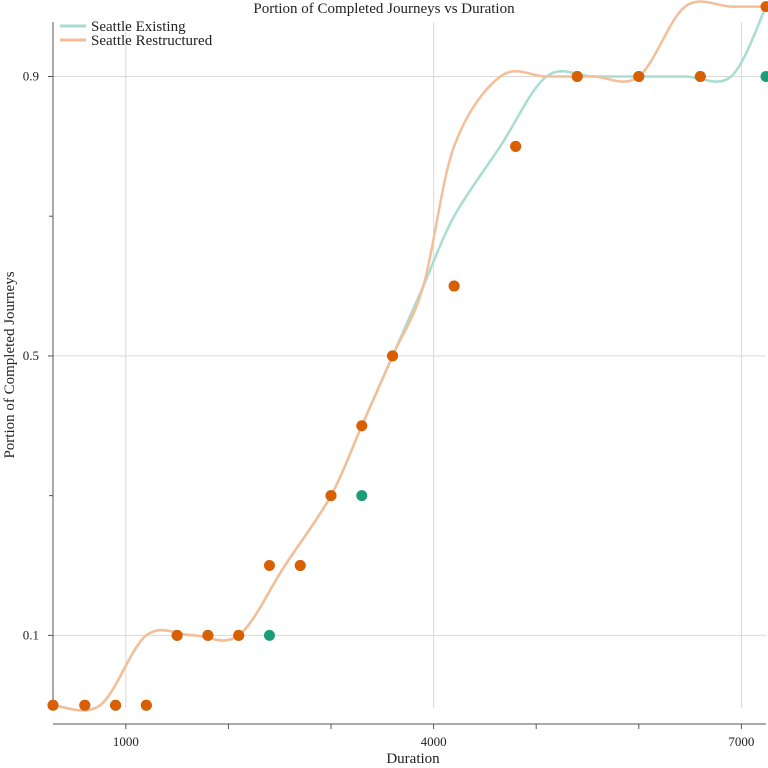  What do you see at coordinates (152, 41) in the screenshot?
I see `legend-label-series-2: Seattle Restructured` at bounding box center [152, 41].